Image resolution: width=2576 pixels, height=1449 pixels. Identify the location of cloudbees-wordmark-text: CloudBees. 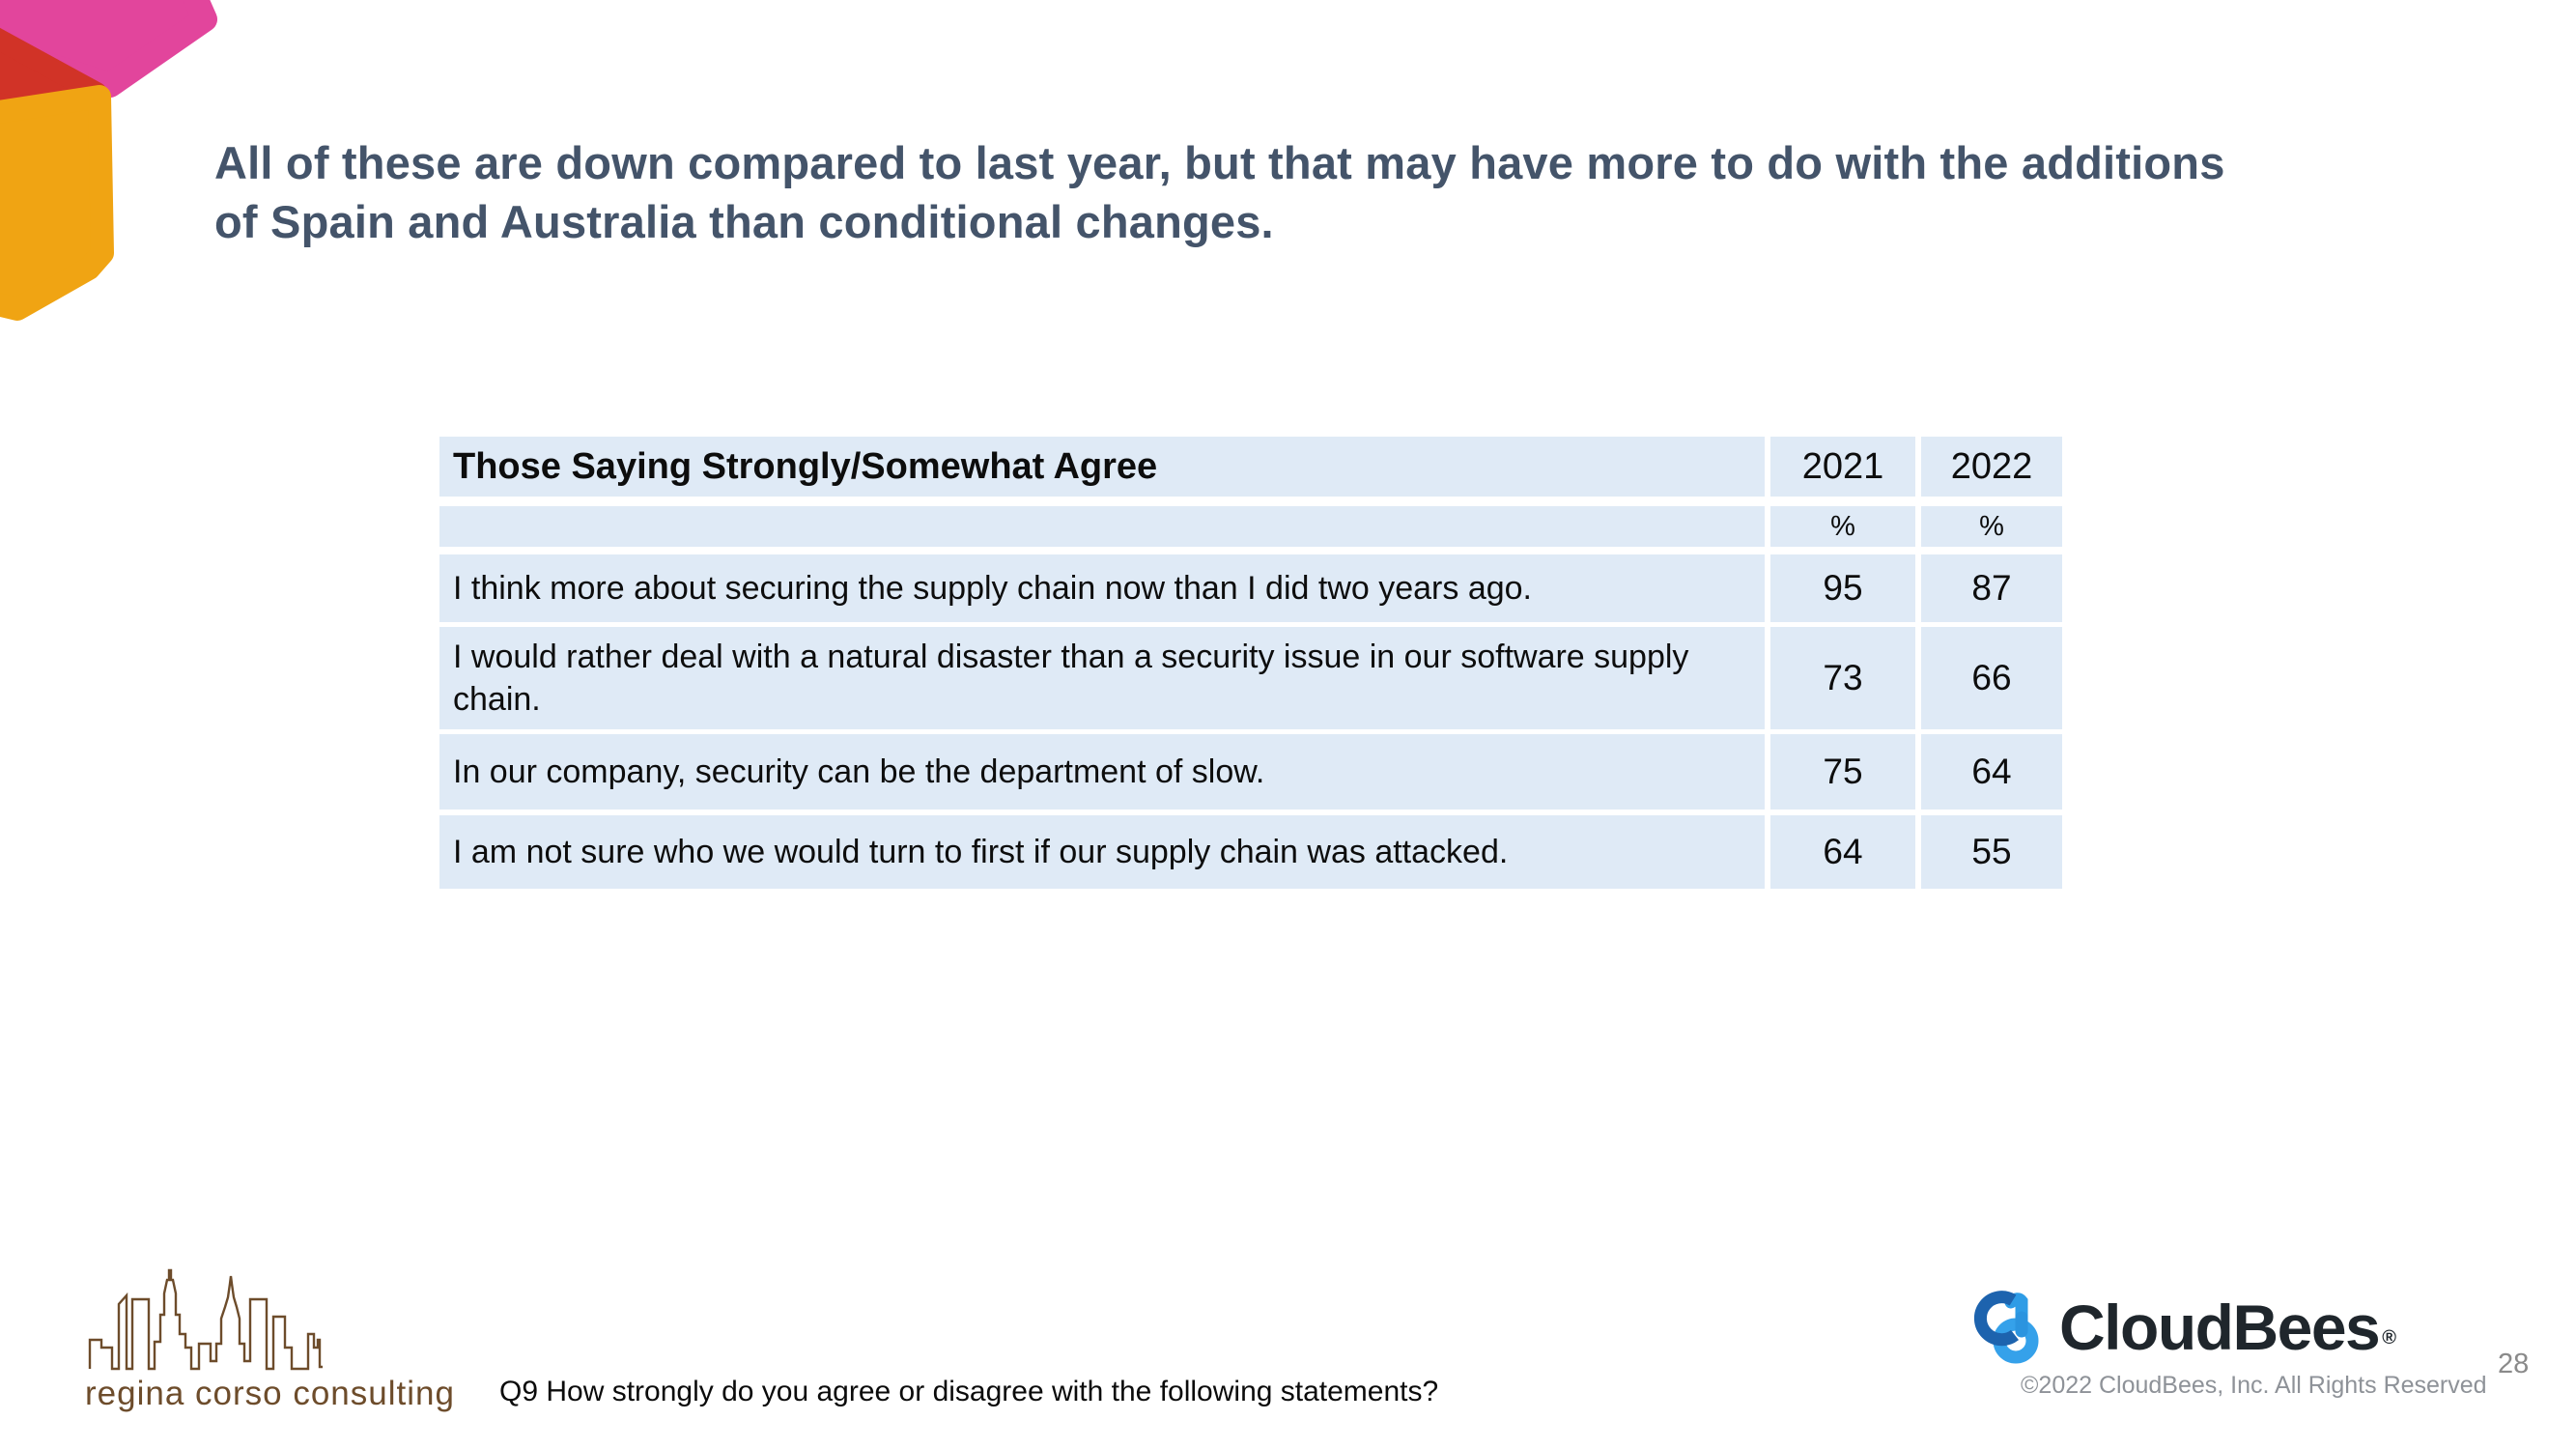
(2220, 1327).